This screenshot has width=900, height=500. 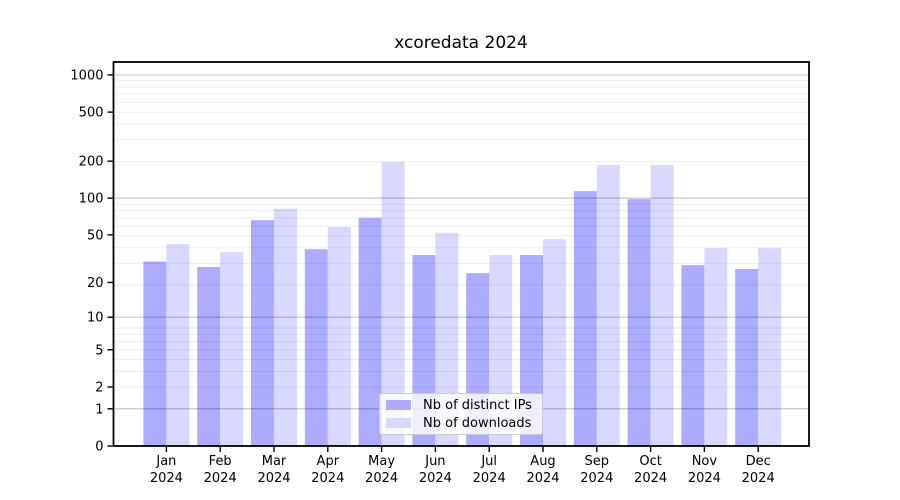 What do you see at coordinates (99, 409) in the screenshot?
I see `y-tick-label: 1` at bounding box center [99, 409].